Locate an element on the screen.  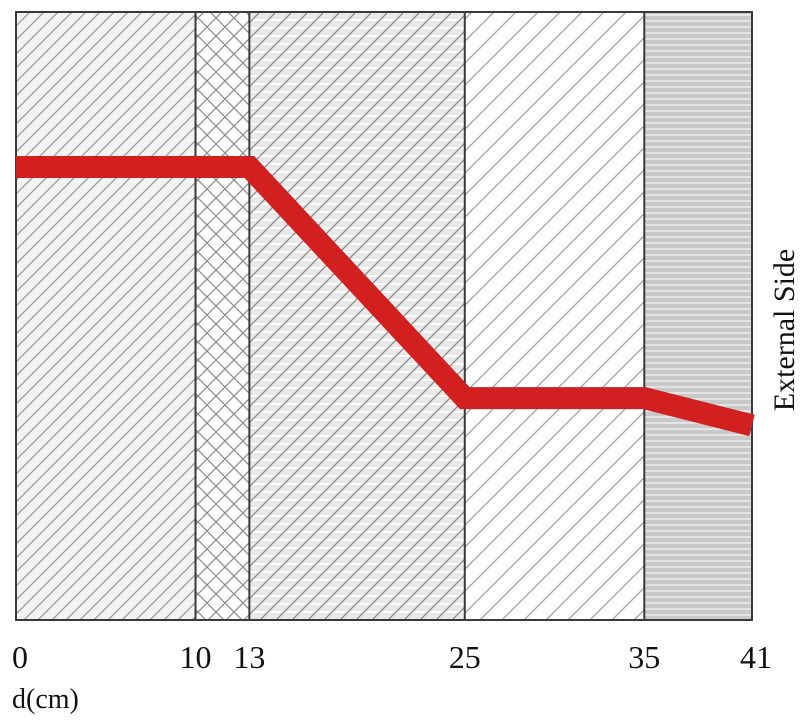
x-tick-label: 41 is located at coordinates (756, 657).